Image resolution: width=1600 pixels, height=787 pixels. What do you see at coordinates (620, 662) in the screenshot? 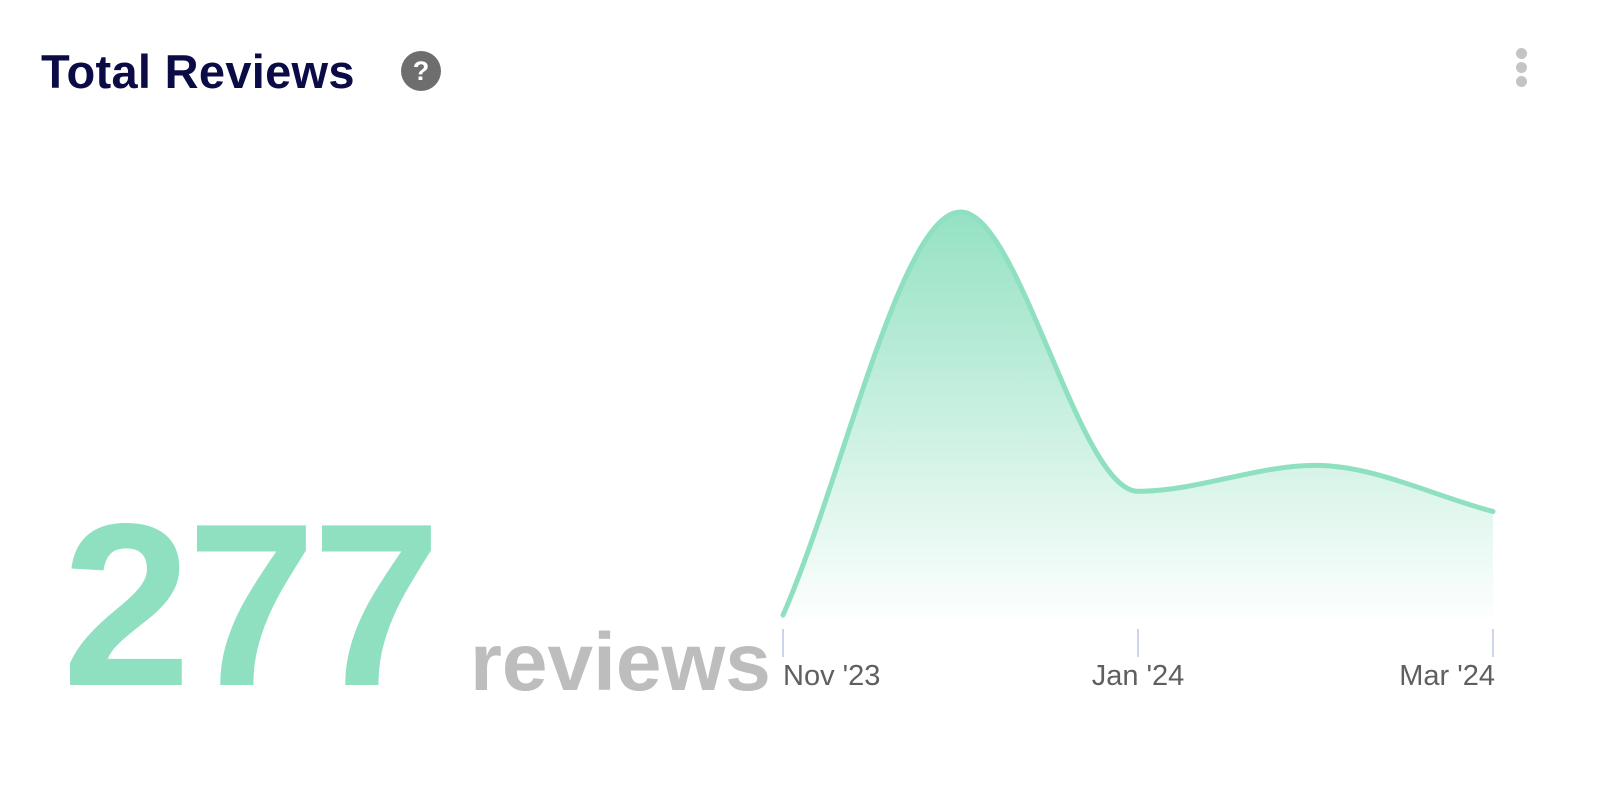
I see `total-unit: reviews` at bounding box center [620, 662].